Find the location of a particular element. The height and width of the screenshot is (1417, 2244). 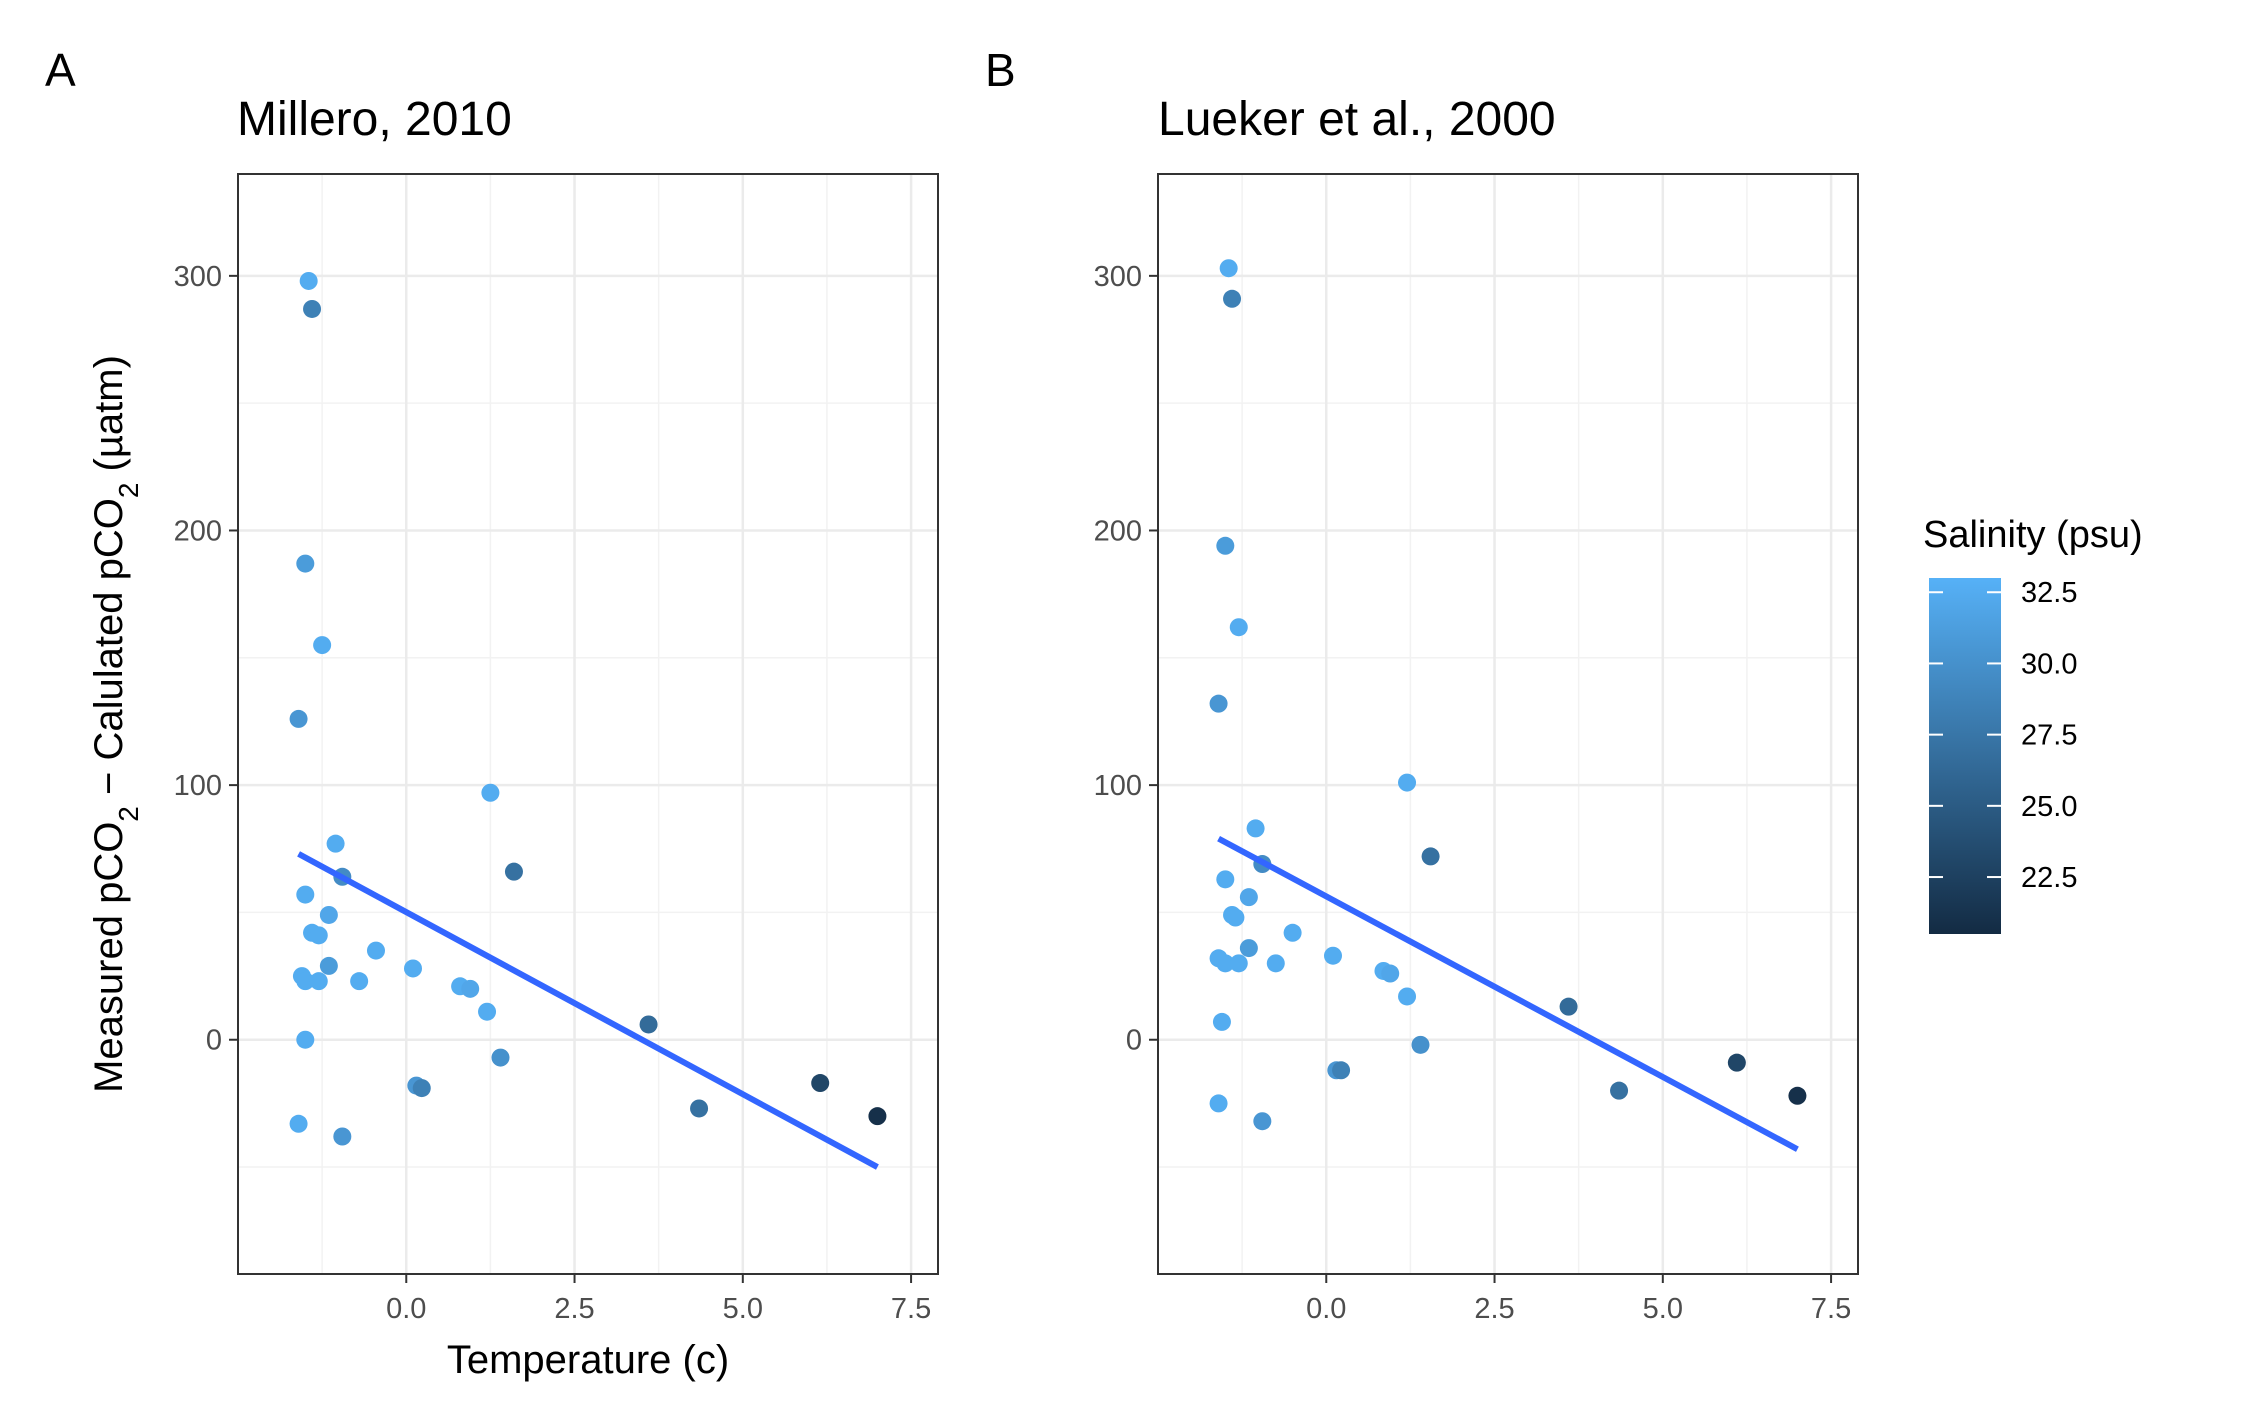

x-axis-title: Temperature (c) is located at coordinates (588, 1360).